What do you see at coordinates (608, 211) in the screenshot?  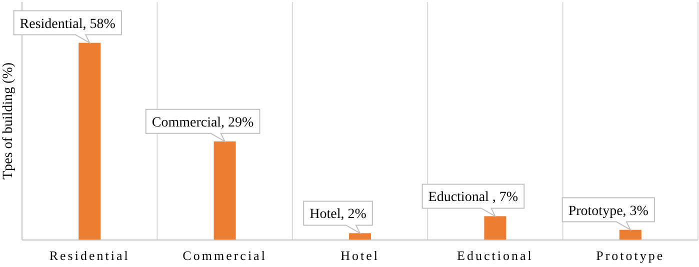 I see `data-label: Prototype, 3%` at bounding box center [608, 211].